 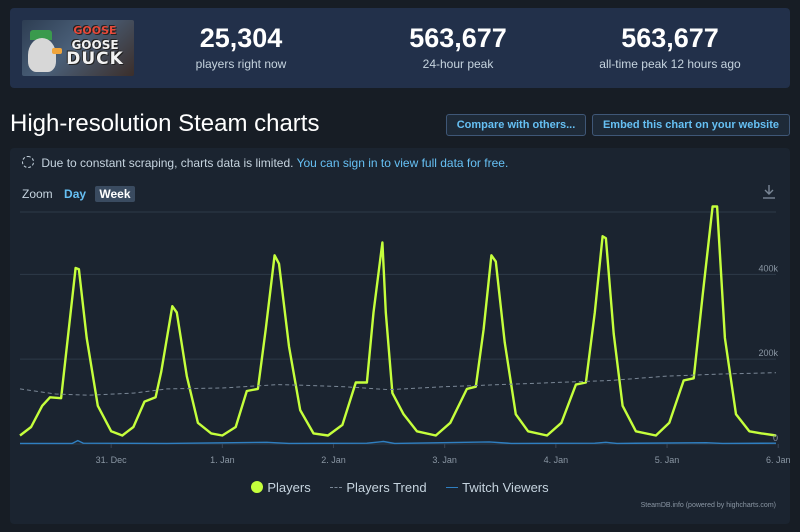 What do you see at coordinates (257, 487) in the screenshot?
I see `legend-marker-players` at bounding box center [257, 487].